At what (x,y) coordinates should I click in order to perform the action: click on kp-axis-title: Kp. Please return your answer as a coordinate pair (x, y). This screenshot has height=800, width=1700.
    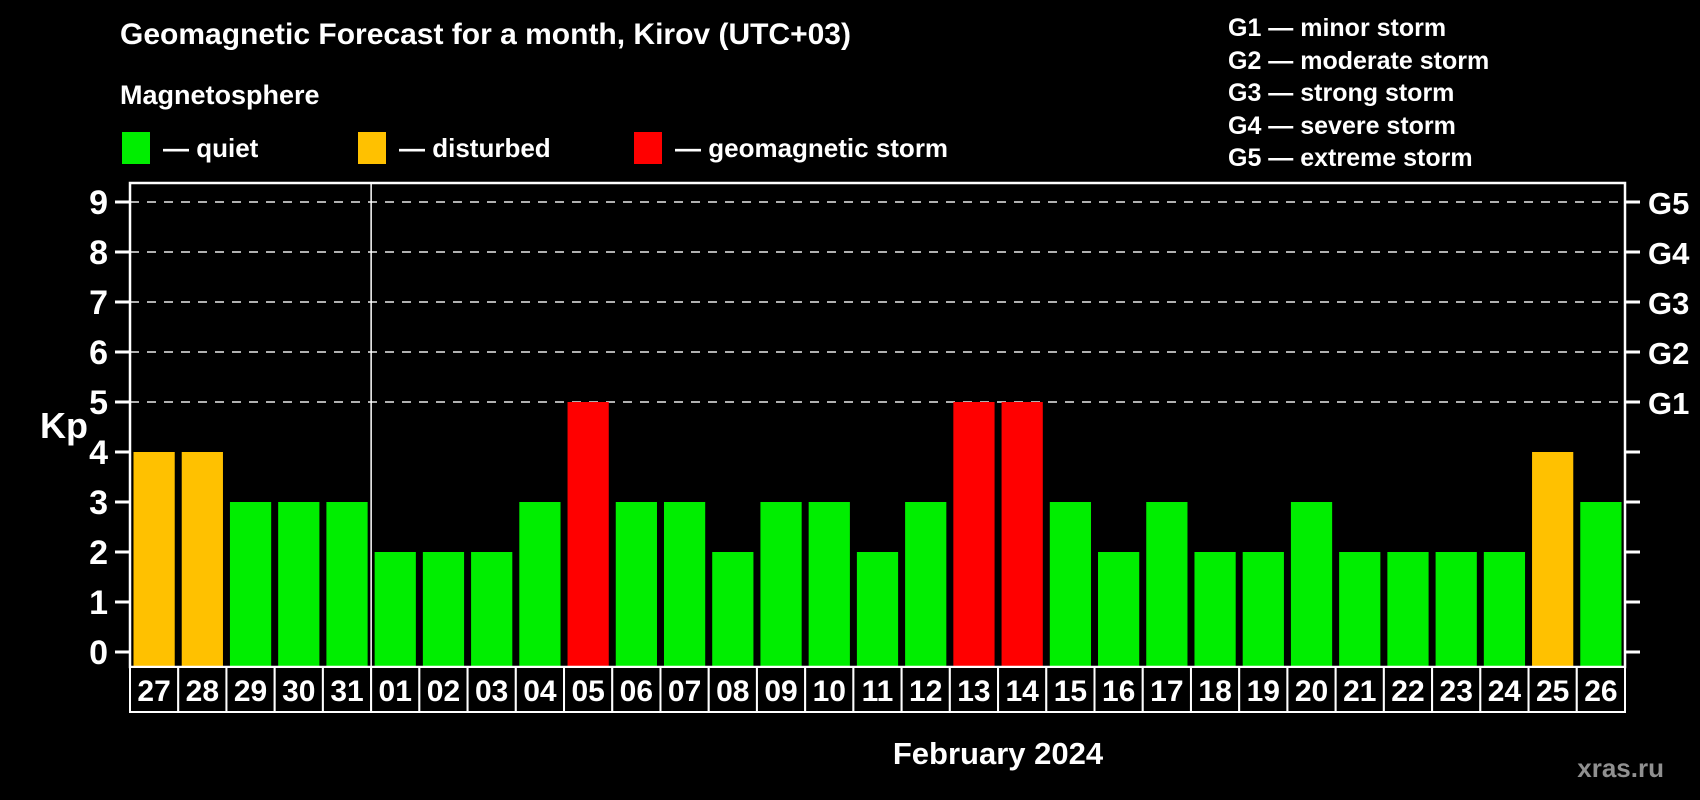
    Looking at the image, I should click on (64, 425).